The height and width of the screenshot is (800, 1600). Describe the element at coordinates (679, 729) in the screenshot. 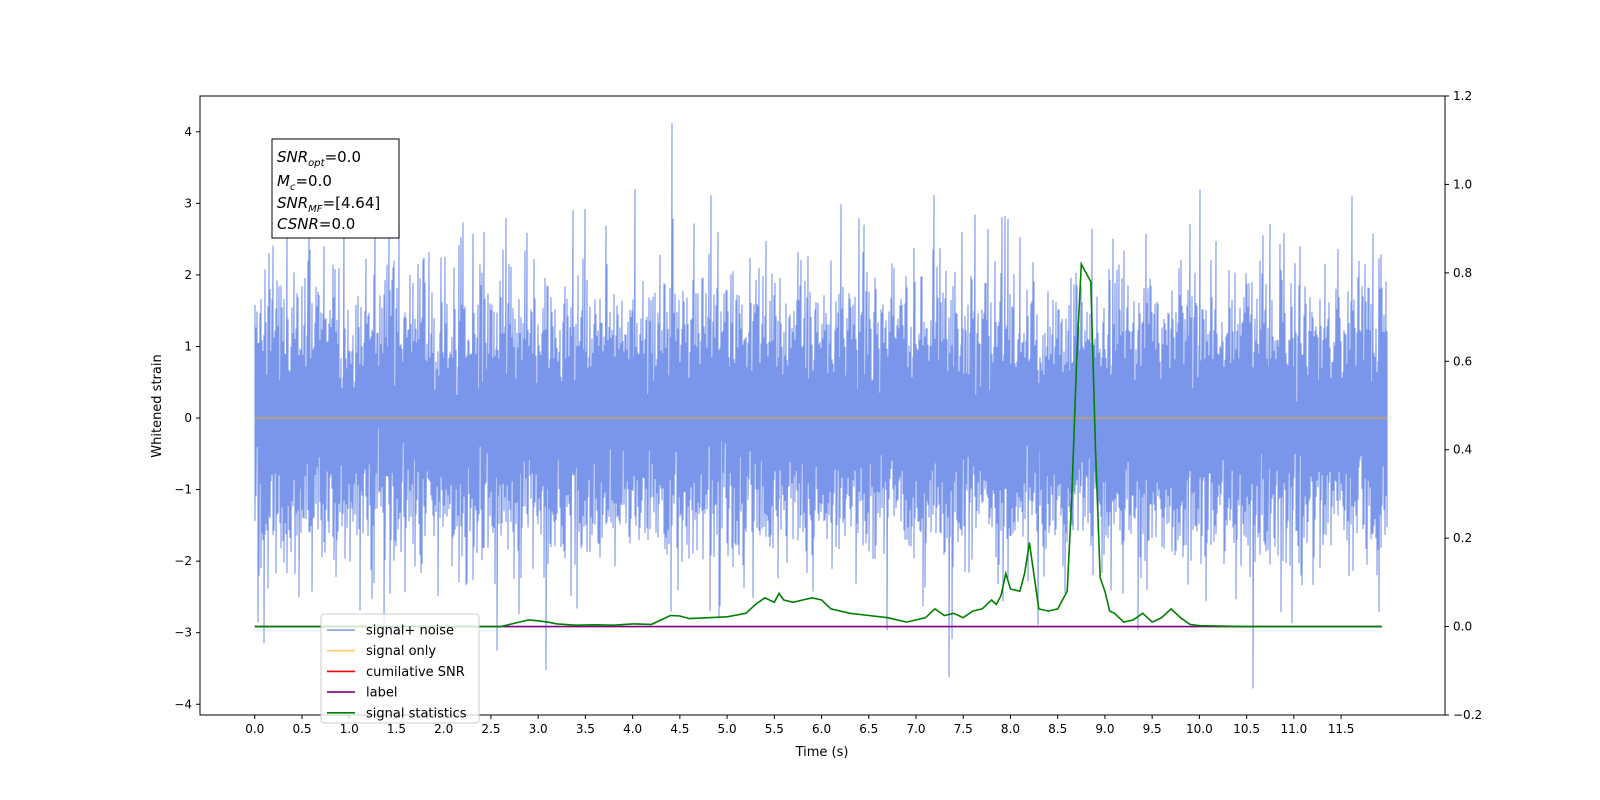

I see `x-tick-label: 4.5` at that location.